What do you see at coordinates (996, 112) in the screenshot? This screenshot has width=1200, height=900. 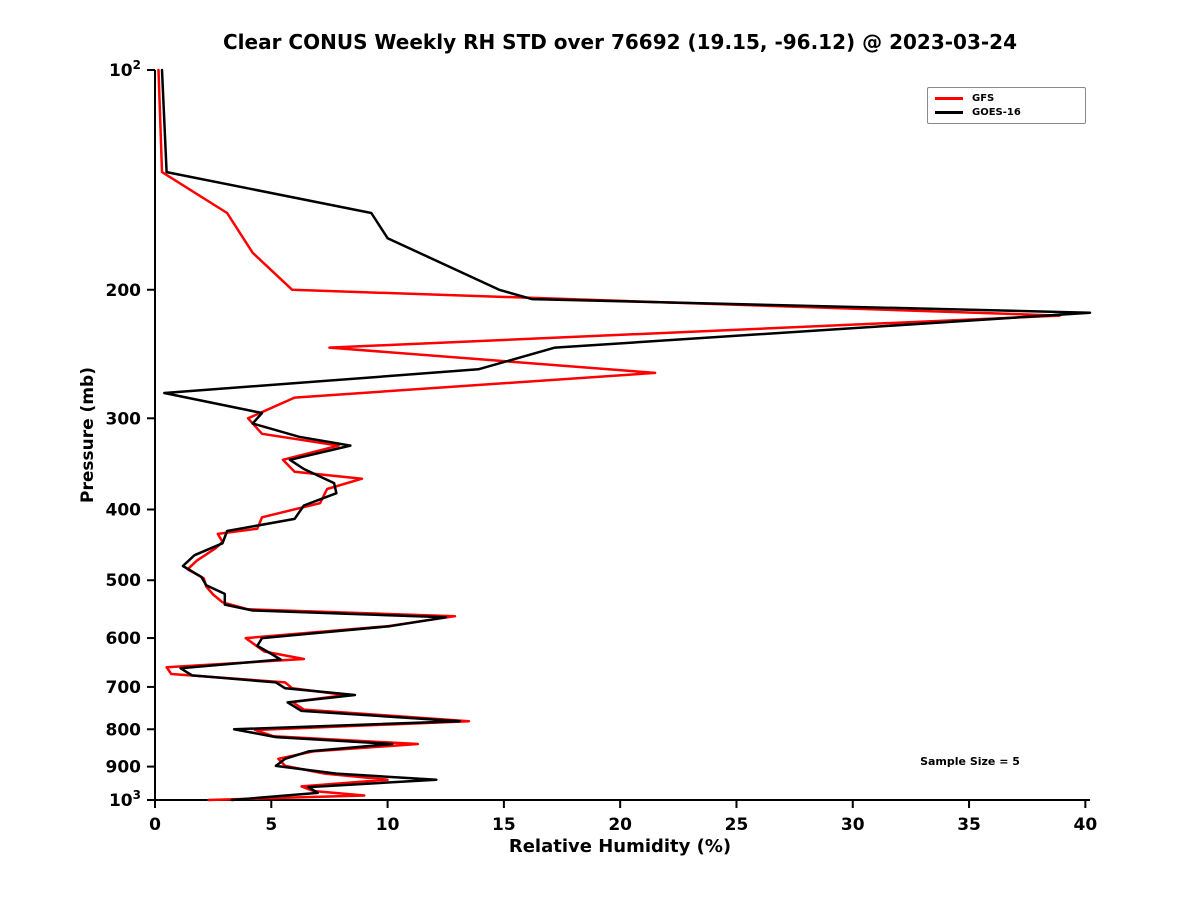 I see `legend-label-goes16: GOES-16` at bounding box center [996, 112].